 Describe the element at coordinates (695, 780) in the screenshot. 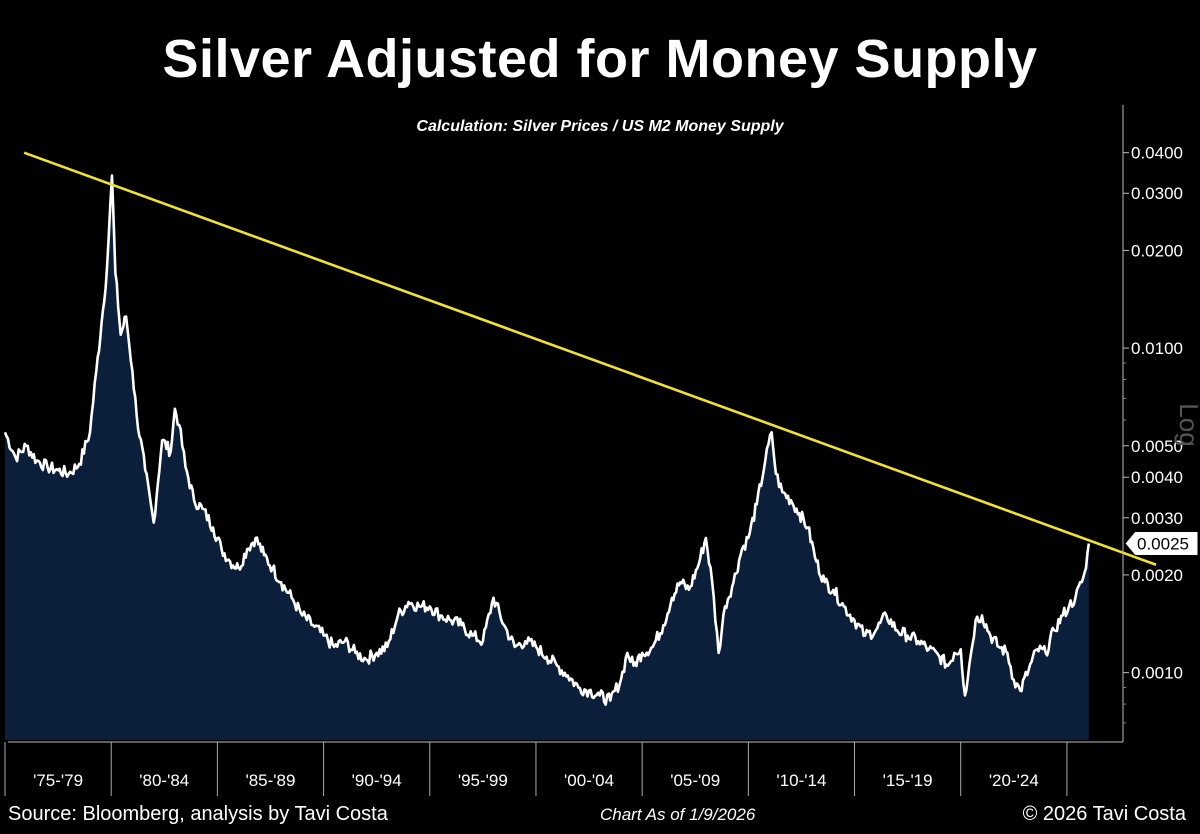

I see `x-tick-label: '05-'09` at that location.